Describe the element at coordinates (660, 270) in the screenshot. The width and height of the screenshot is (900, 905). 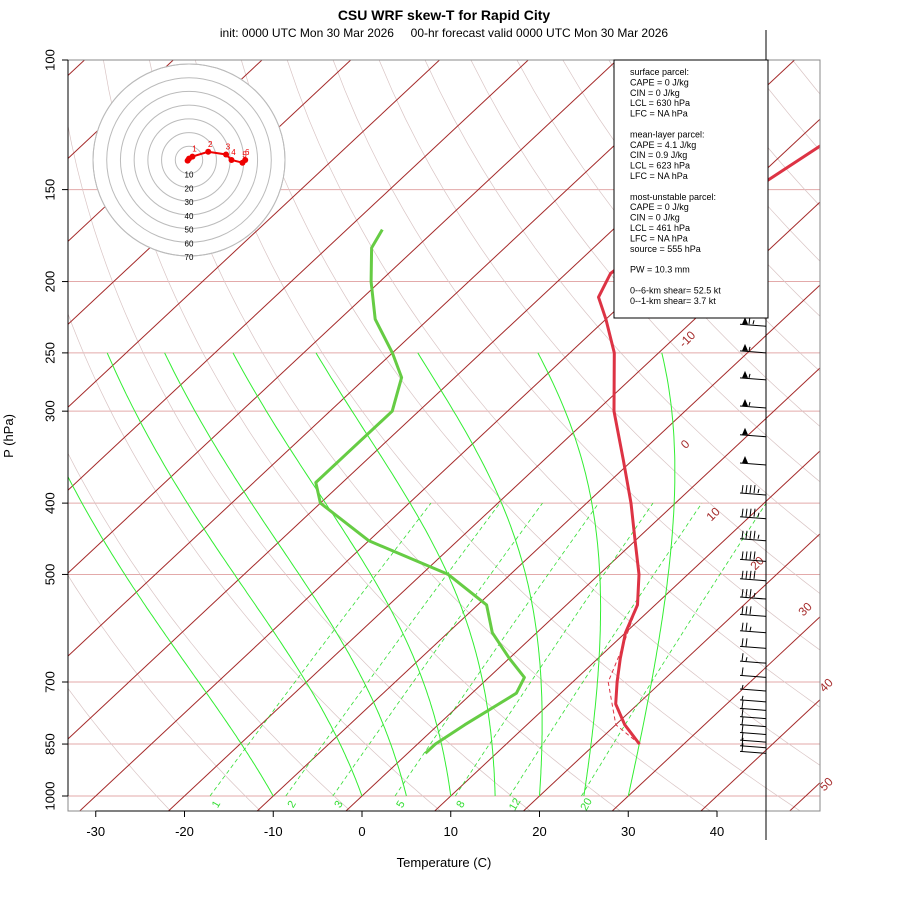
I see `info-box-line: PW = 10.3 mm` at that location.